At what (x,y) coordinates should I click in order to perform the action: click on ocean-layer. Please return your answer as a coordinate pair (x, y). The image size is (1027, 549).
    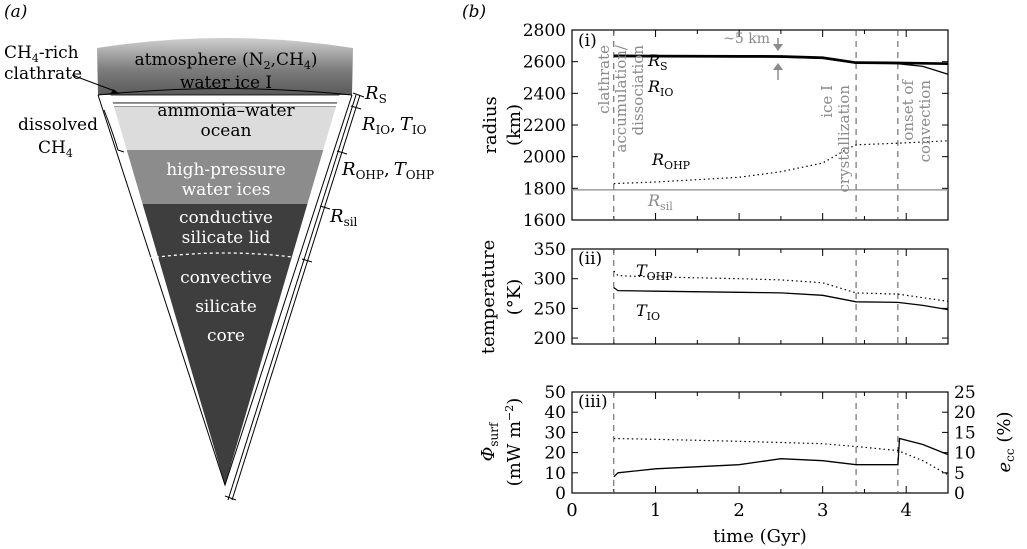
    Looking at the image, I should click on (225, 128).